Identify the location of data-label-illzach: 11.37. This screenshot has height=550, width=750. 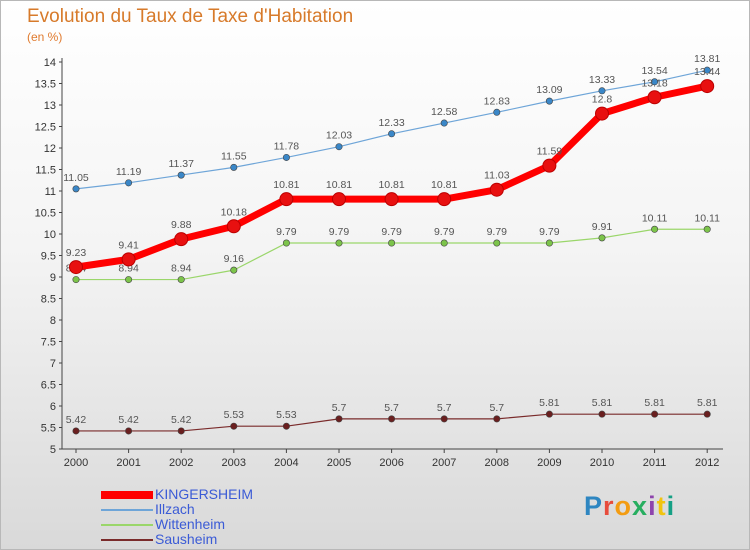
(181, 164).